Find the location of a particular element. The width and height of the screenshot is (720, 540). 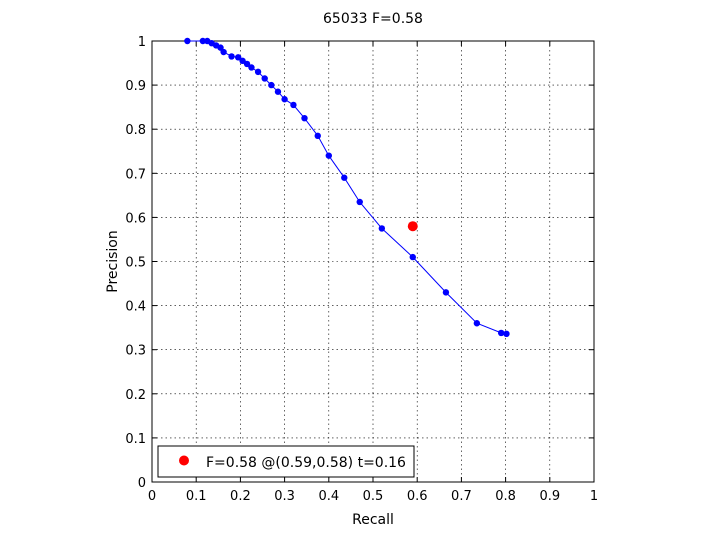

legend: F=0.58 @(0.59,0.58) t=0.16 is located at coordinates (286, 461).